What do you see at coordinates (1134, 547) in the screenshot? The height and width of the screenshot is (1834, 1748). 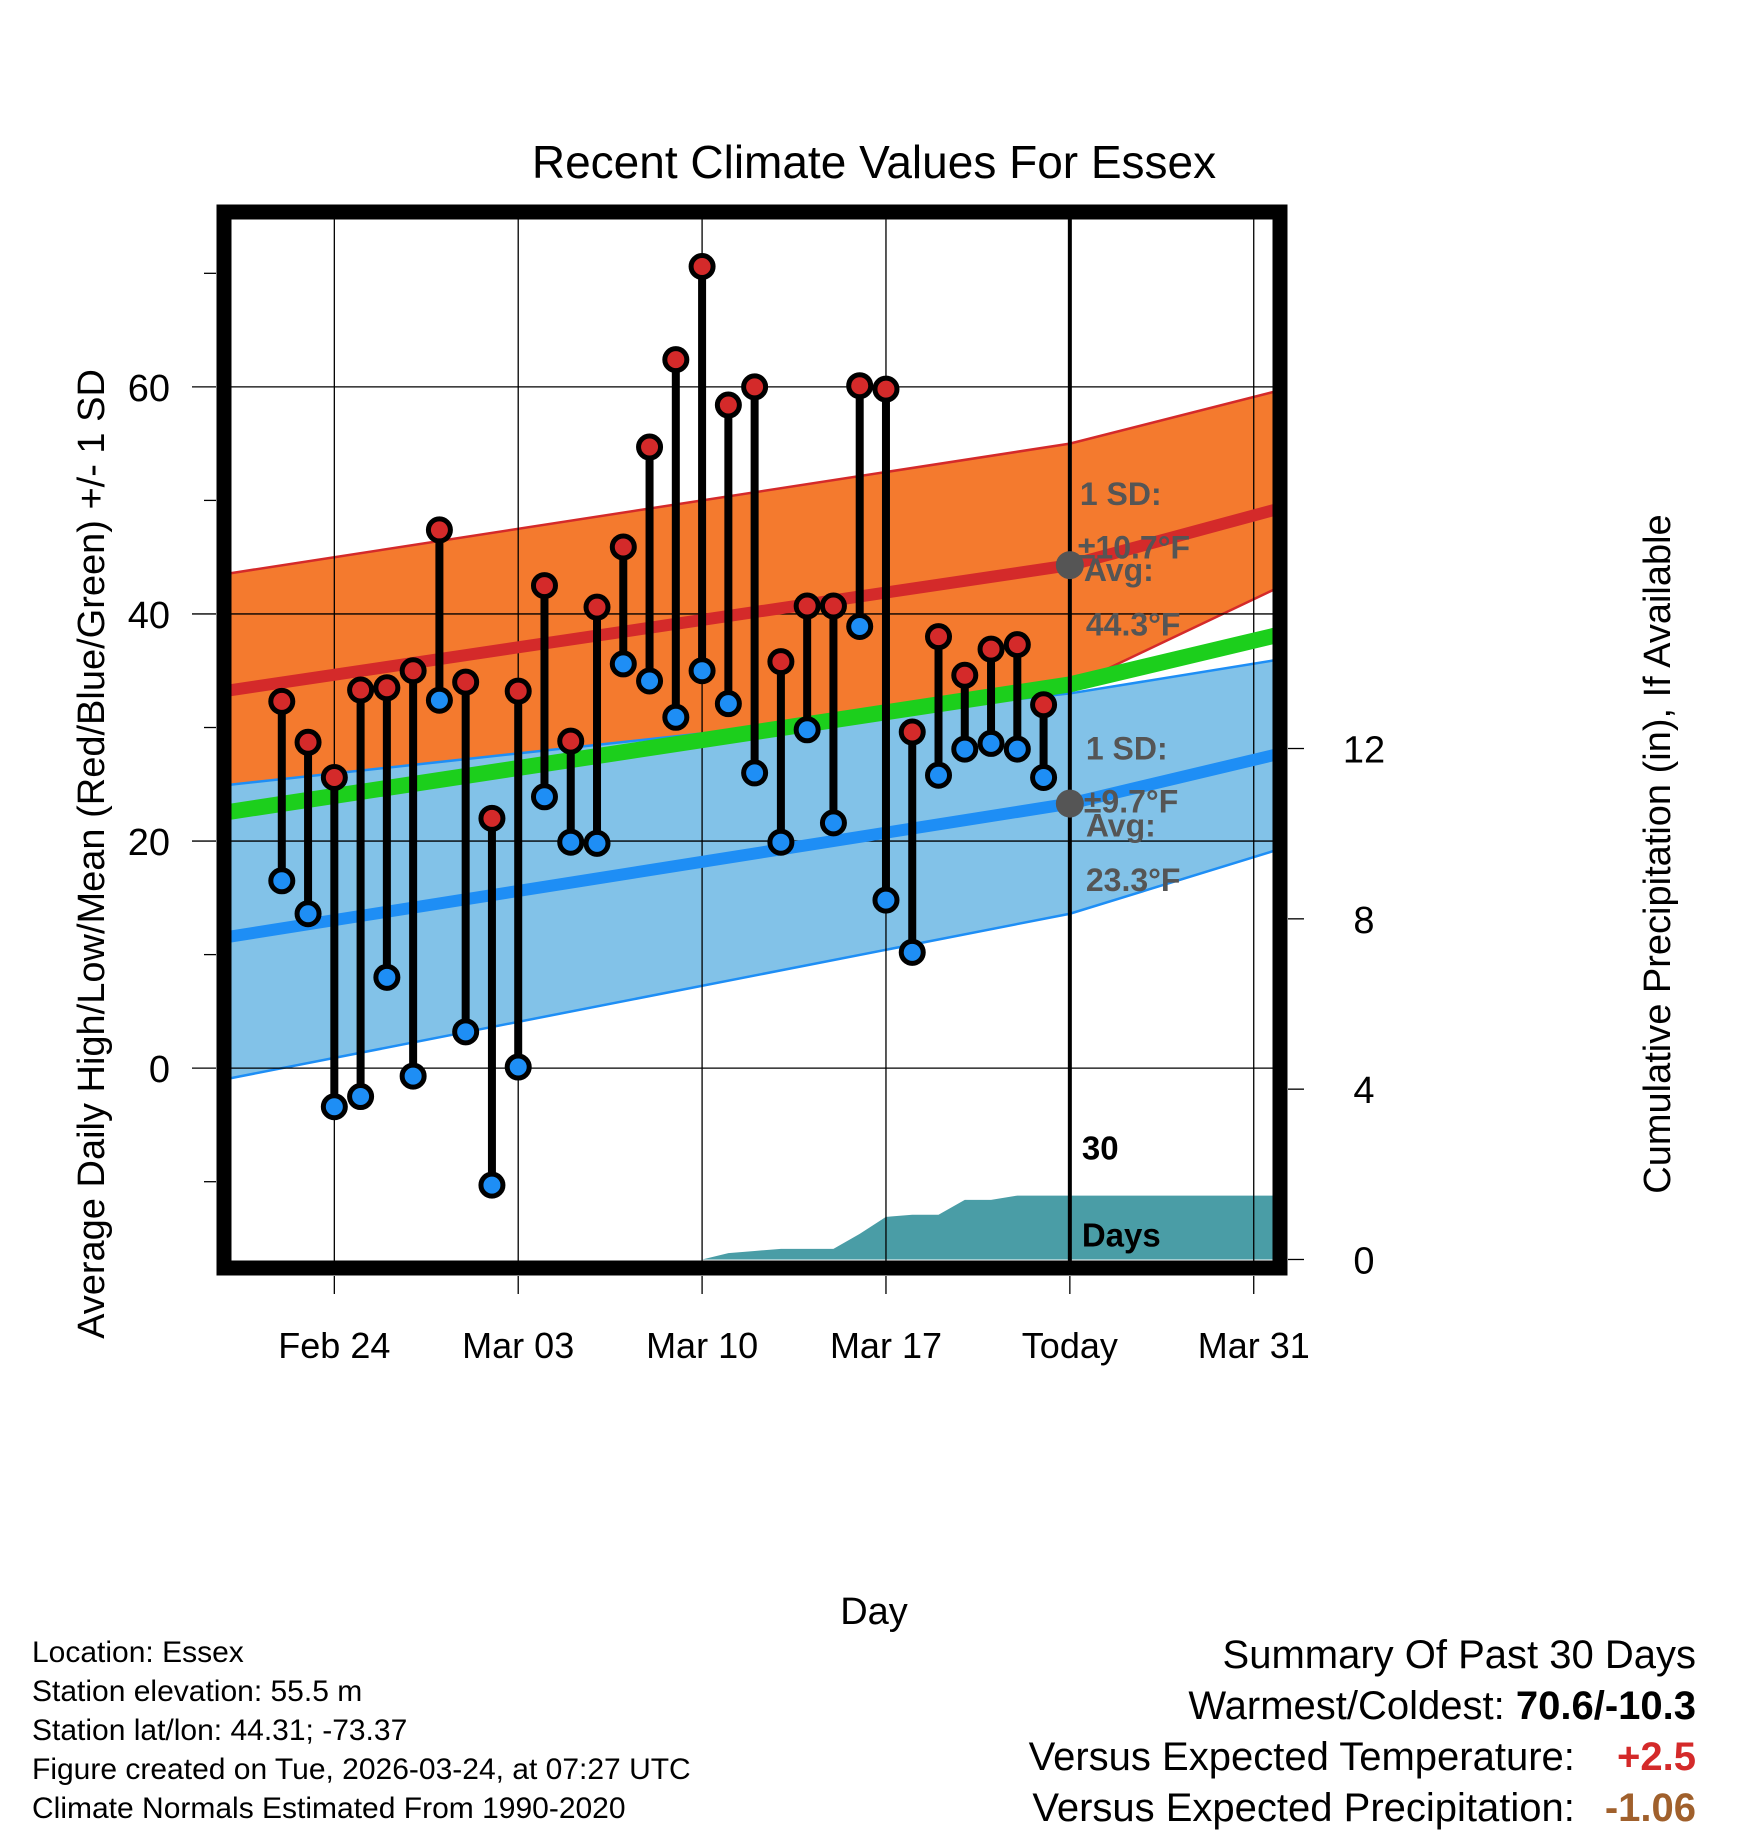 I see `high-sd-value: ±10.7°F` at bounding box center [1134, 547].